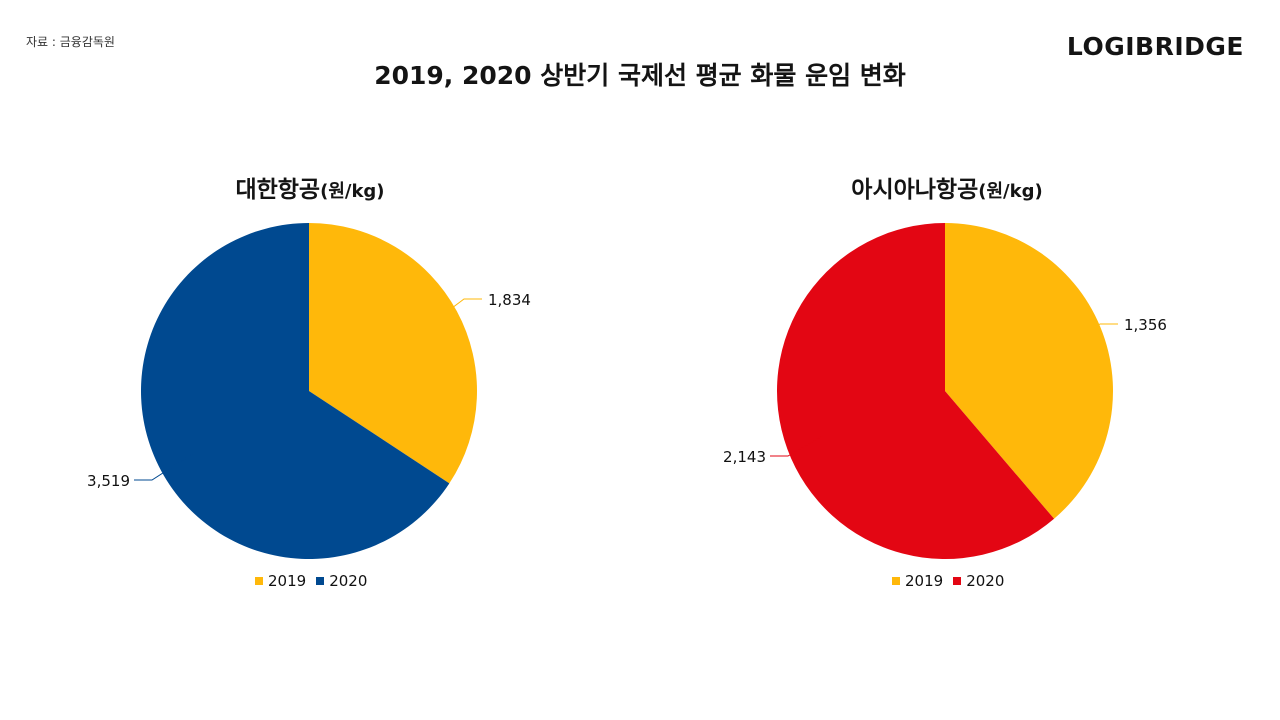 This screenshot has width=1280, height=720. What do you see at coordinates (1145, 325) in the screenshot?
I see `data-label: 1,356` at bounding box center [1145, 325].